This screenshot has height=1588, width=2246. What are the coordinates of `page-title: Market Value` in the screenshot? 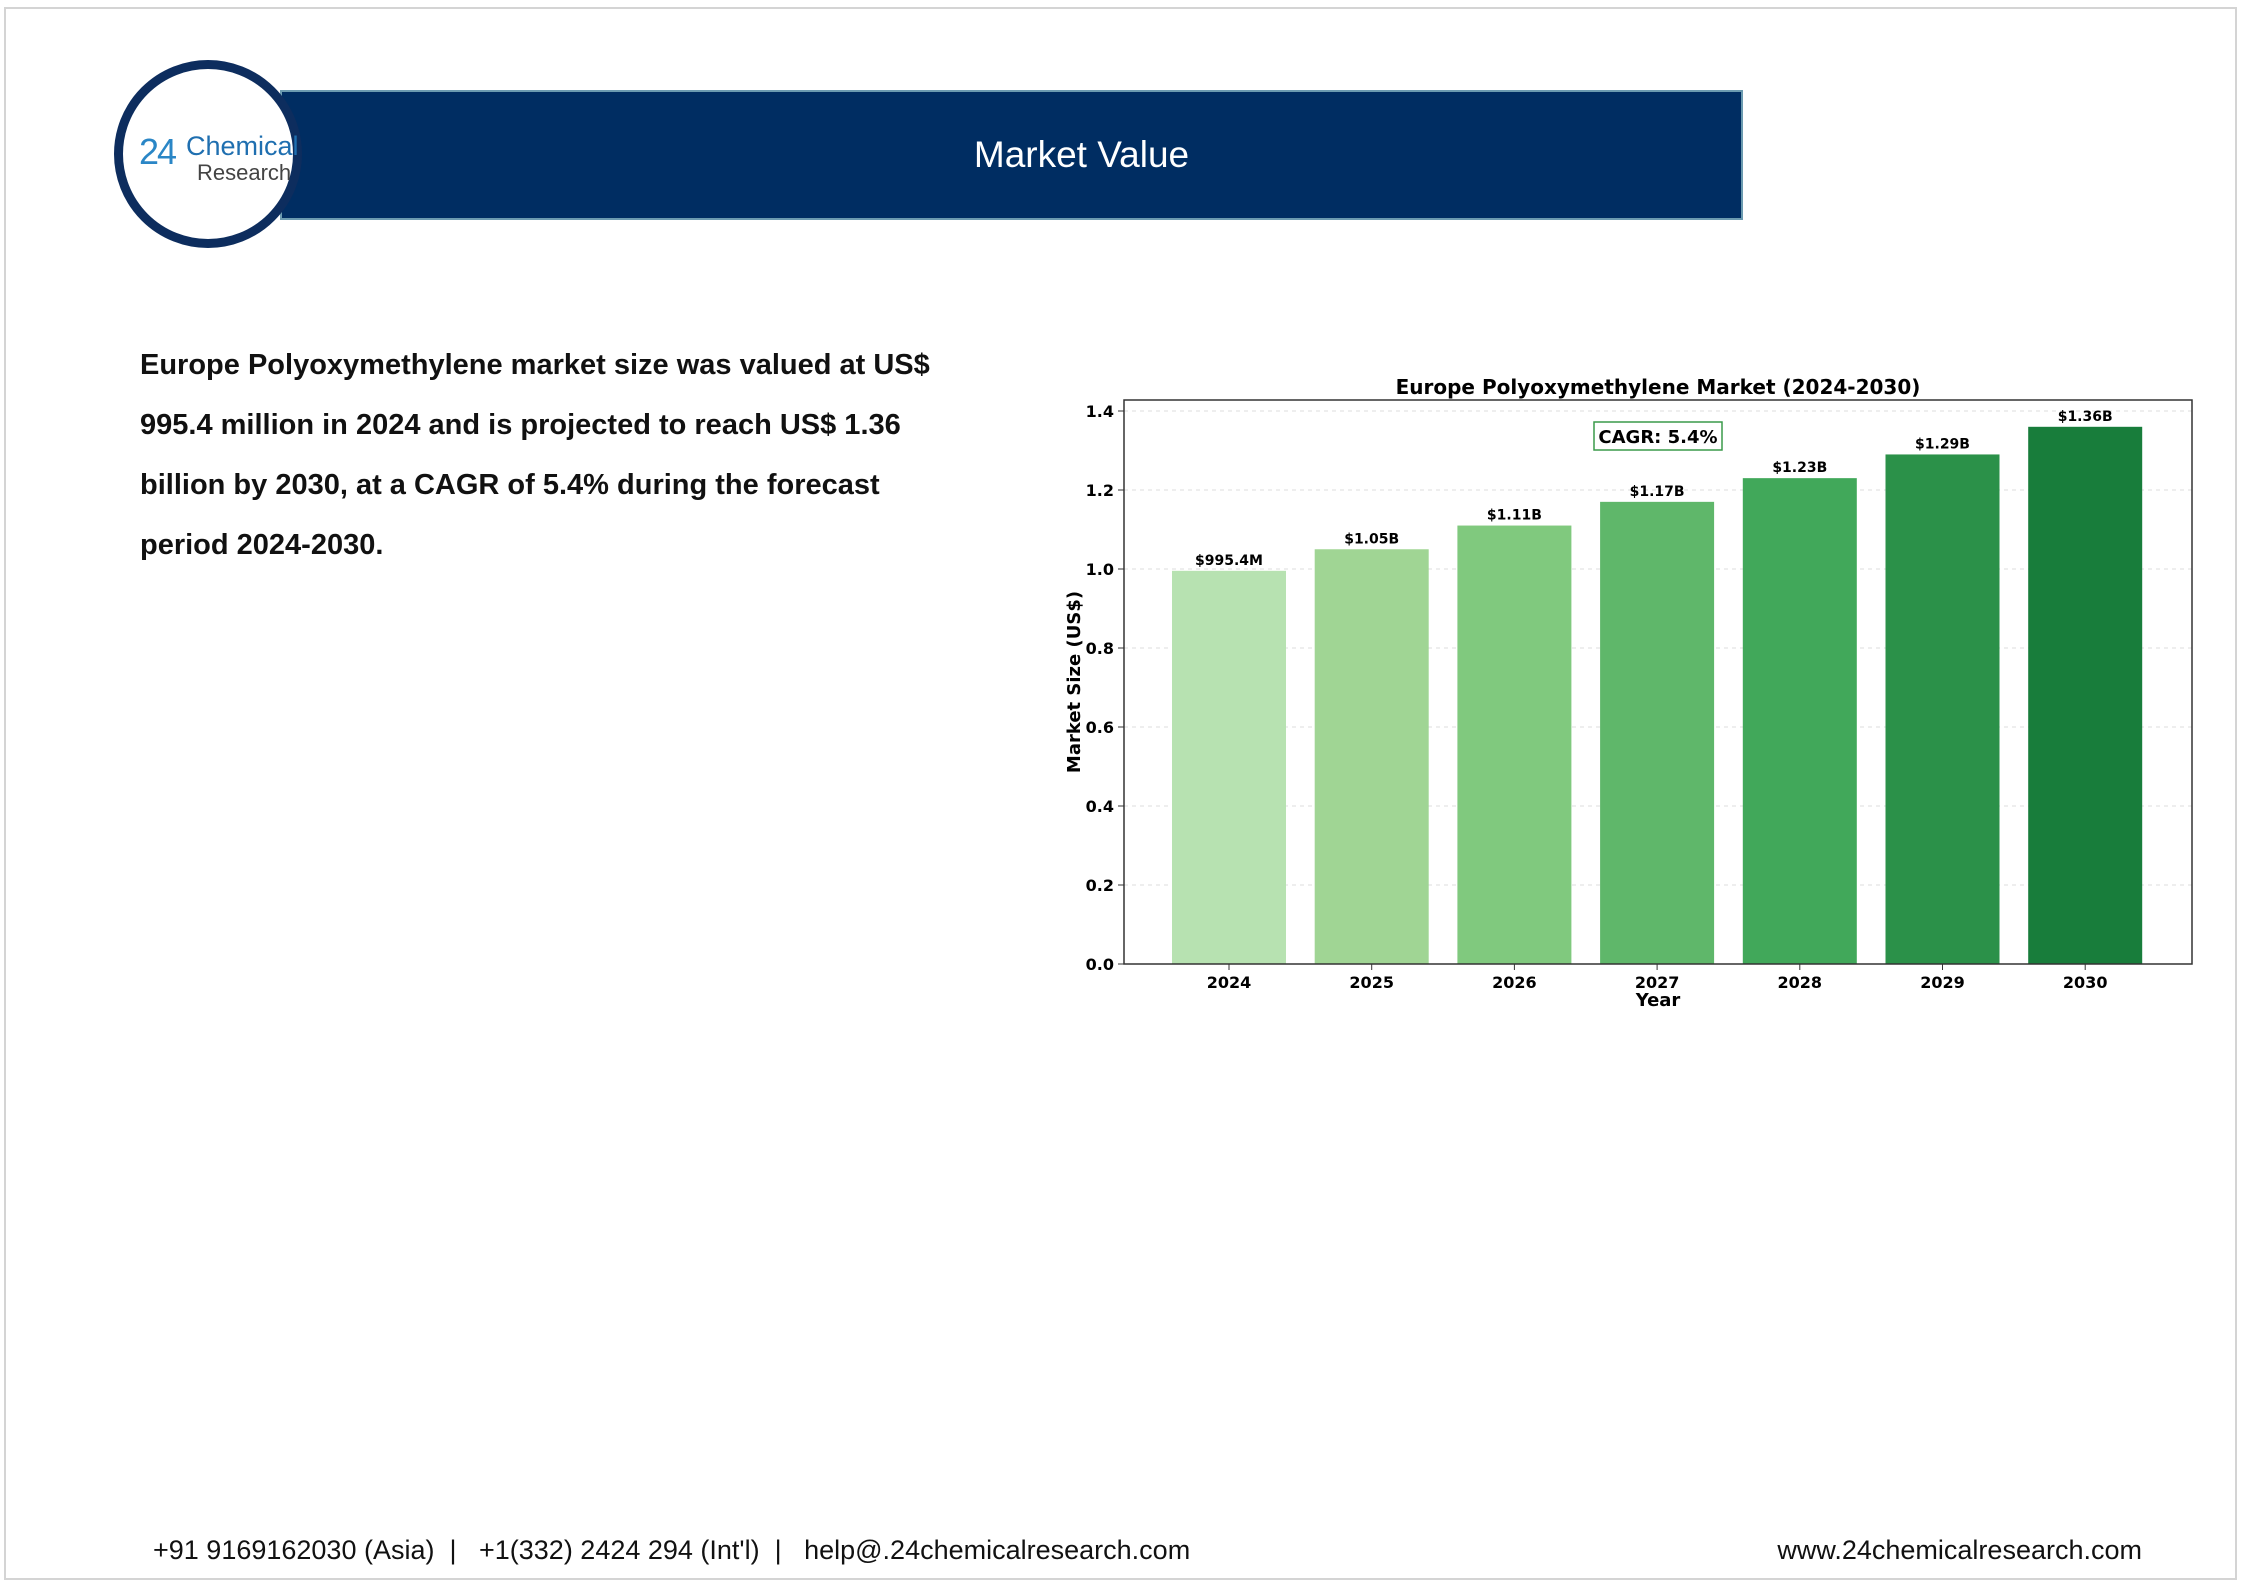 It's located at (1081, 154).